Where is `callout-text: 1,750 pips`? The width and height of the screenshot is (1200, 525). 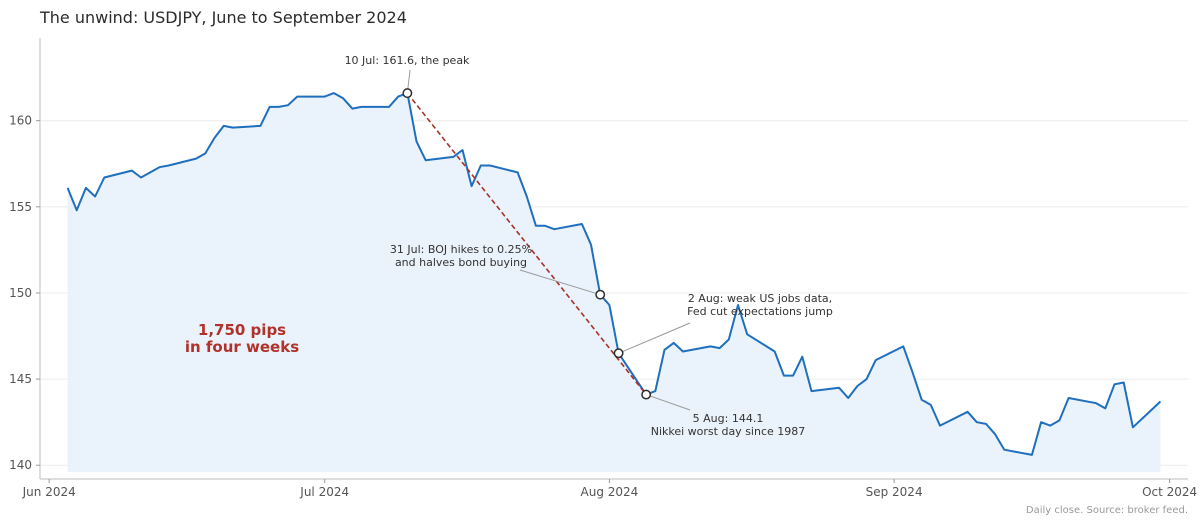 callout-text: 1,750 pips is located at coordinates (242, 330).